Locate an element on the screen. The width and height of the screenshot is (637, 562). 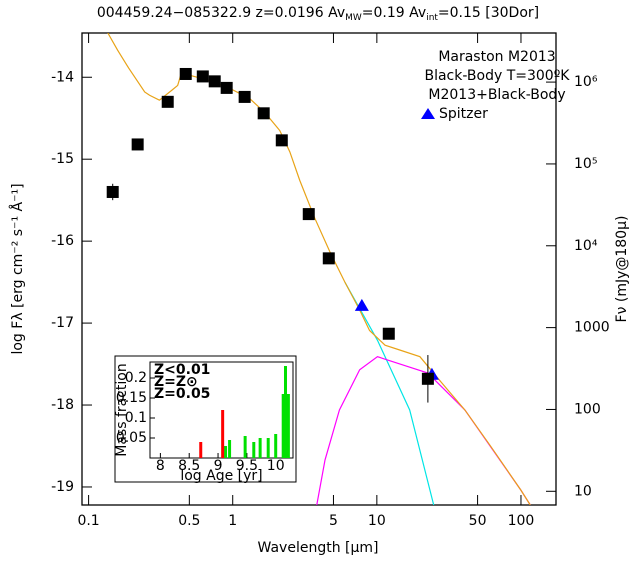
title-part: int is located at coordinates (432, 18).